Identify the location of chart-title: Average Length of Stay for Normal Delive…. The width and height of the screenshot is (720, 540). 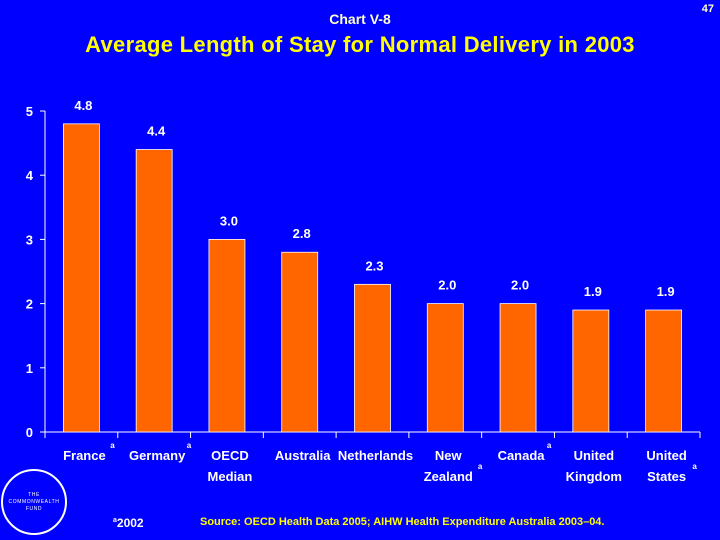
(360, 44).